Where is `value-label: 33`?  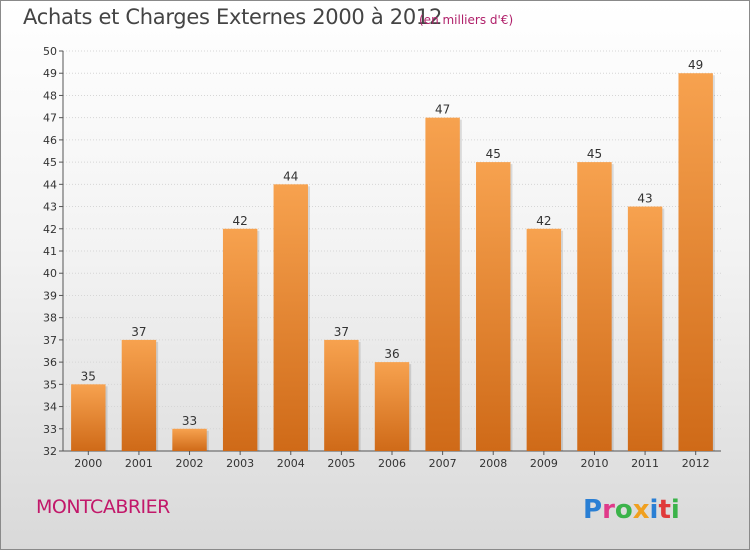
value-label: 33 is located at coordinates (189, 421).